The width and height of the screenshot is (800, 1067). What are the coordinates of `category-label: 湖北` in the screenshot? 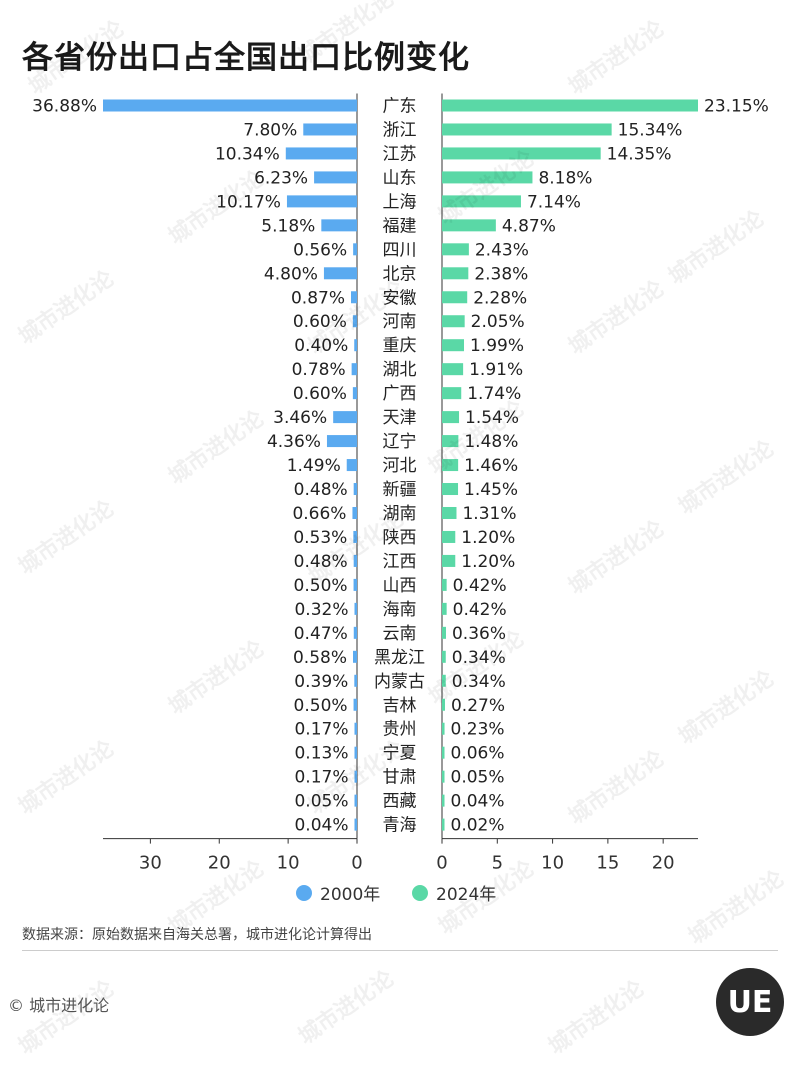 It's located at (400, 370).